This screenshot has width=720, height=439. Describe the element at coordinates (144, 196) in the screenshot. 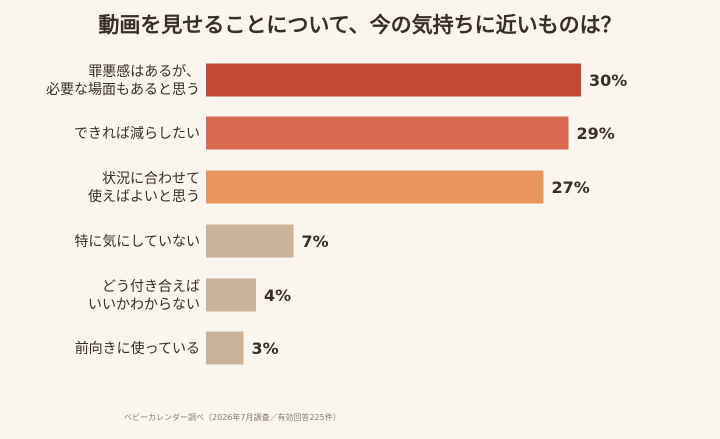

I see `category-label-2-1: 使えばよいと思う` at that location.